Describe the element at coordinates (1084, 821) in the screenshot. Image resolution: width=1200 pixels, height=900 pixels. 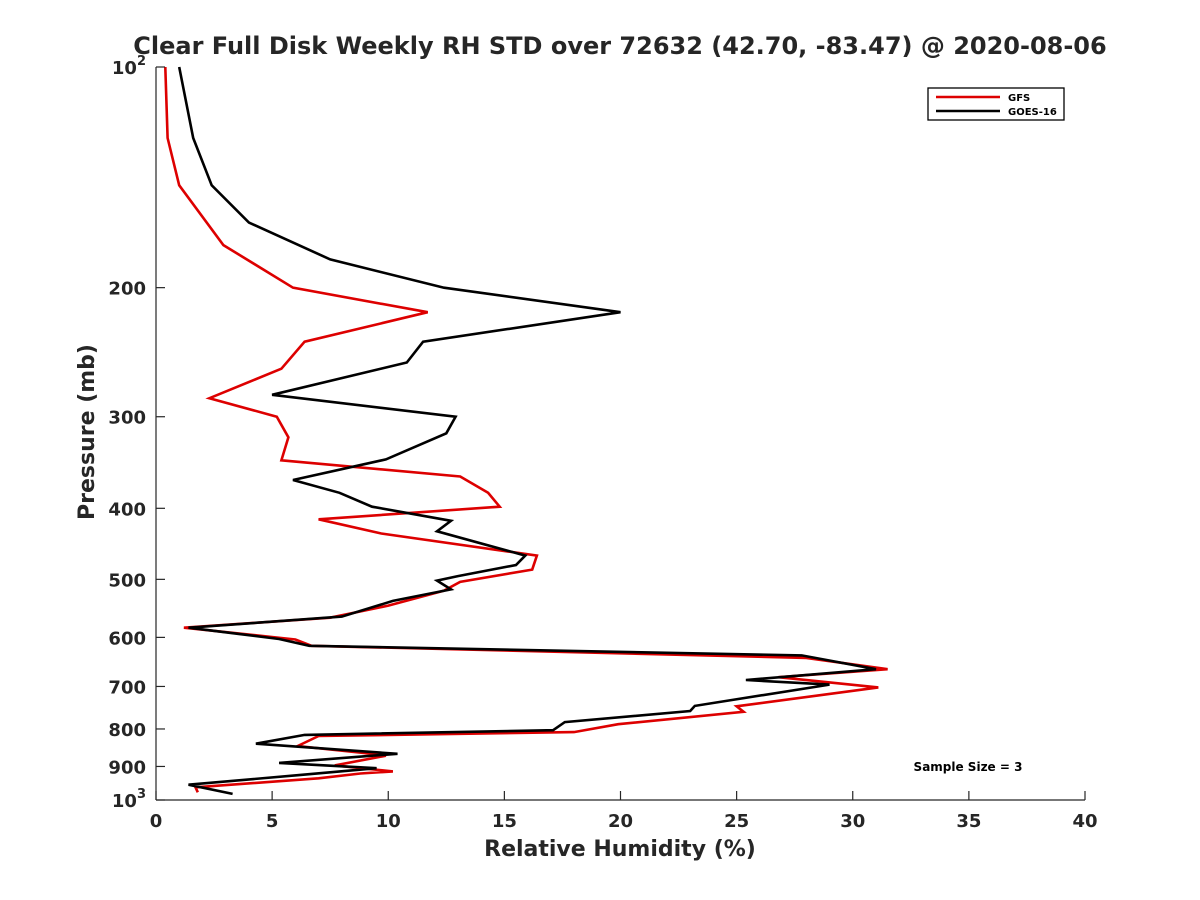
I see `x-tick-label: 40` at that location.